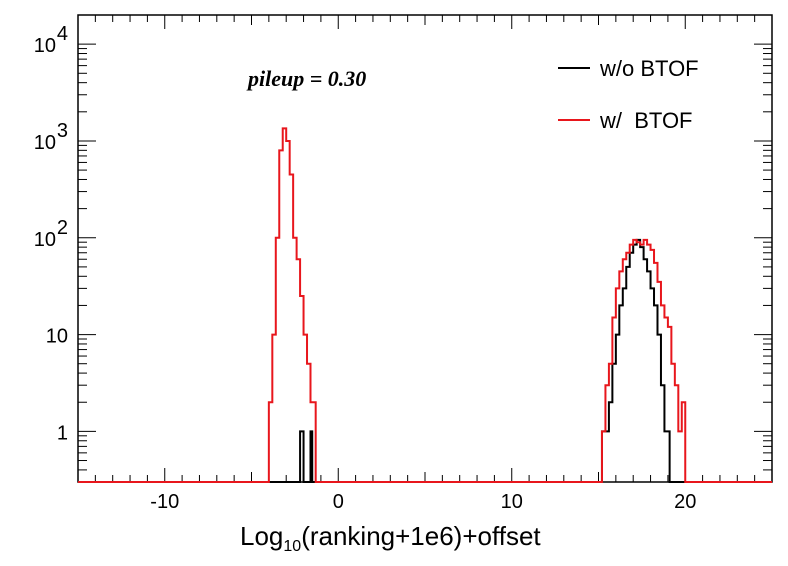 This screenshot has width=788, height=566. I want to click on legend-label-w-btof: w/ BTOF, so click(646, 120).